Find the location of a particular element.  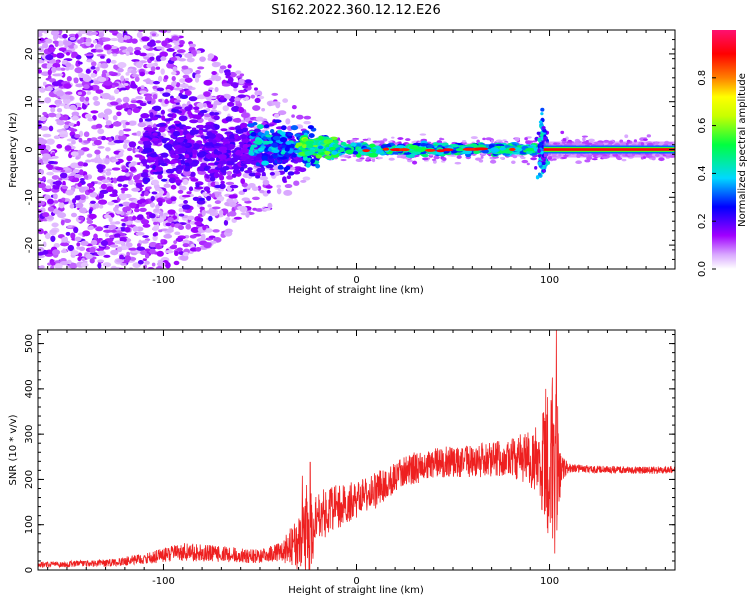

colorbar-label: Normalized spectral amplitude is located at coordinates (742, 150).